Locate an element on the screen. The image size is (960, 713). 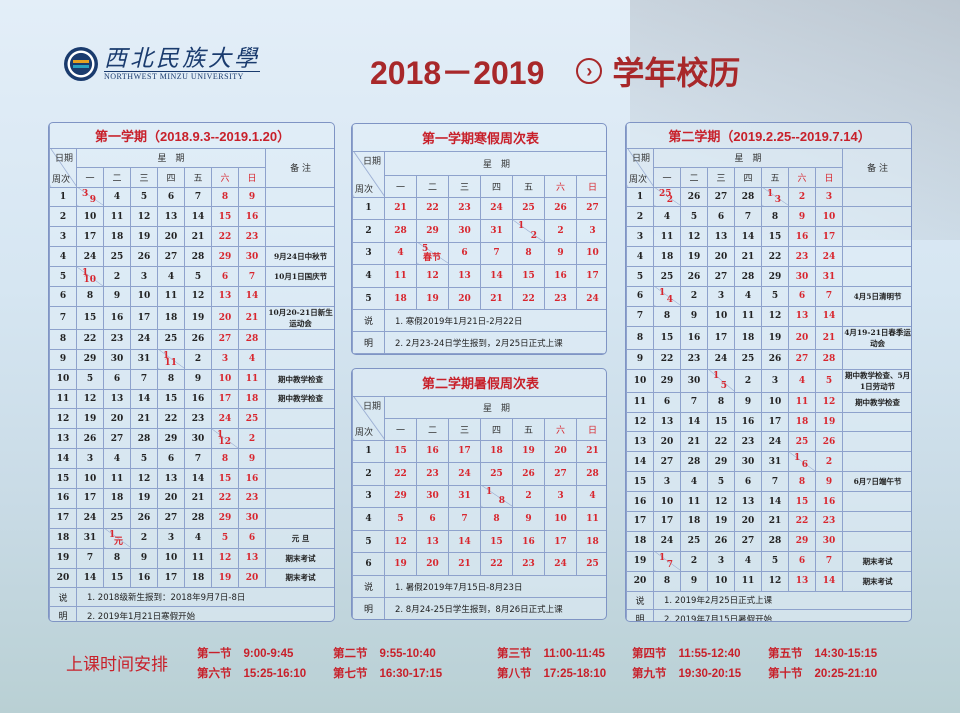
week-number: 10 is located at coordinates (63, 379).